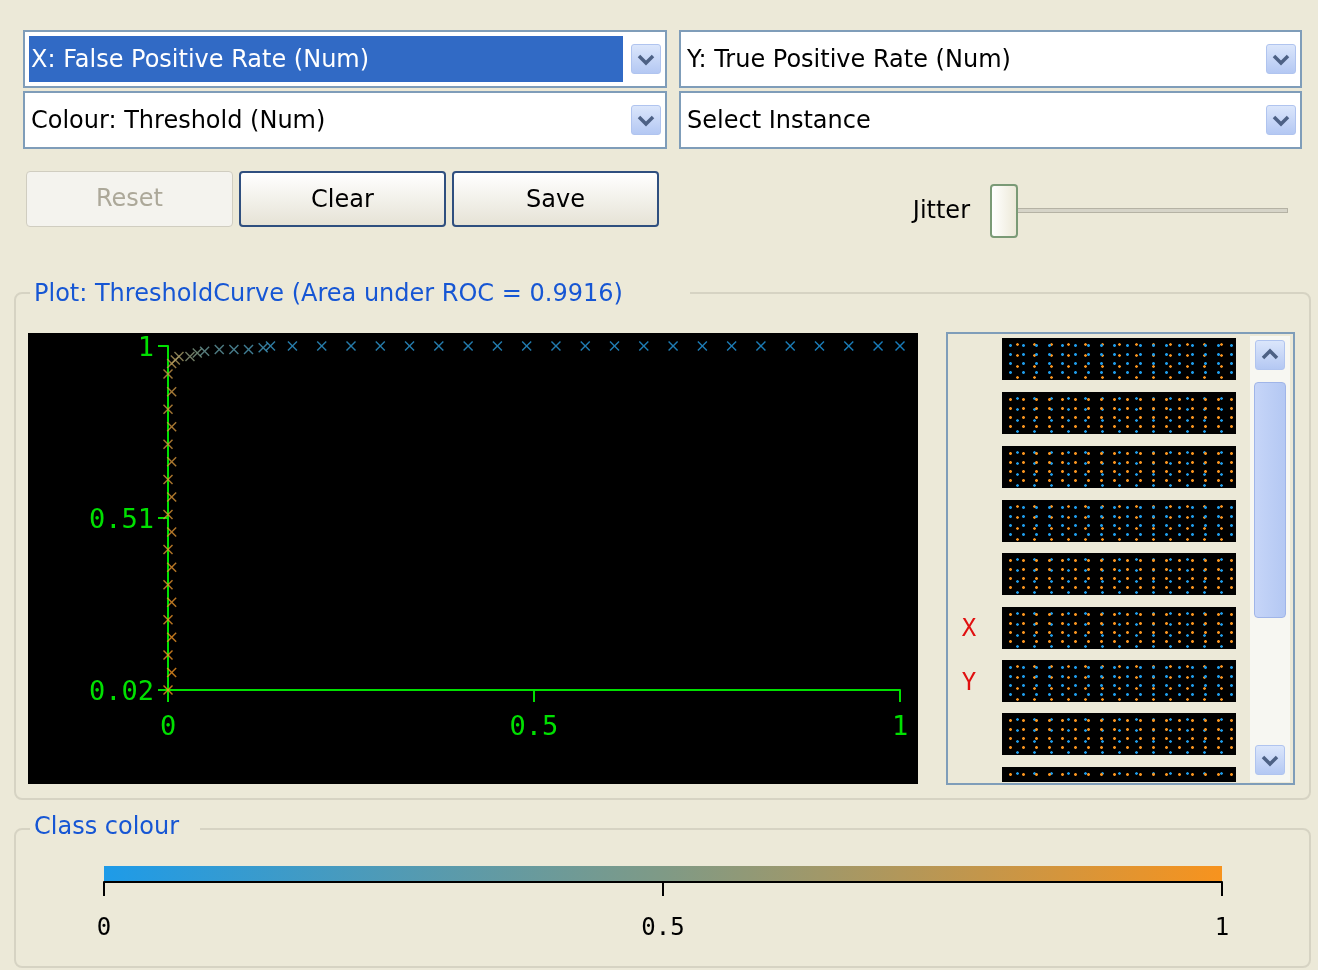 This screenshot has width=1318, height=970. What do you see at coordinates (555, 199) in the screenshot?
I see `text: Save` at bounding box center [555, 199].